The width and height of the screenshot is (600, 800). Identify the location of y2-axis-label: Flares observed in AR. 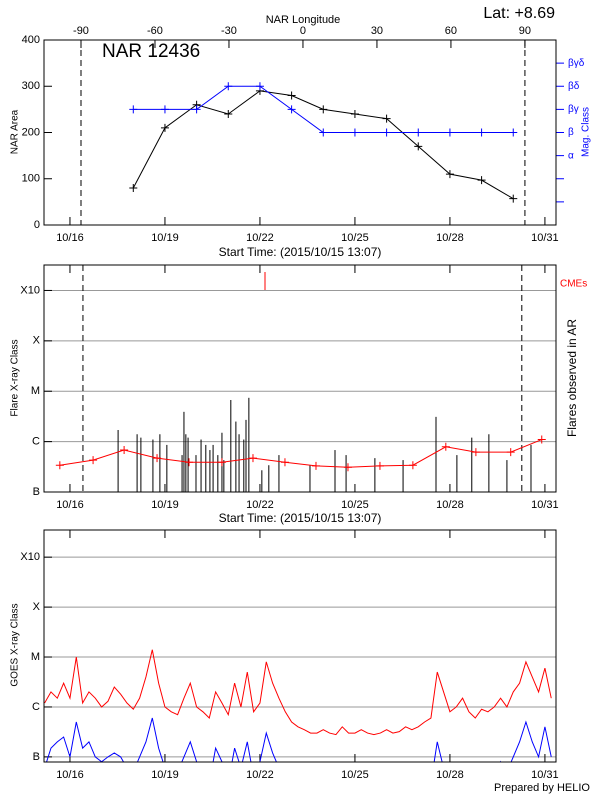
(572, 378).